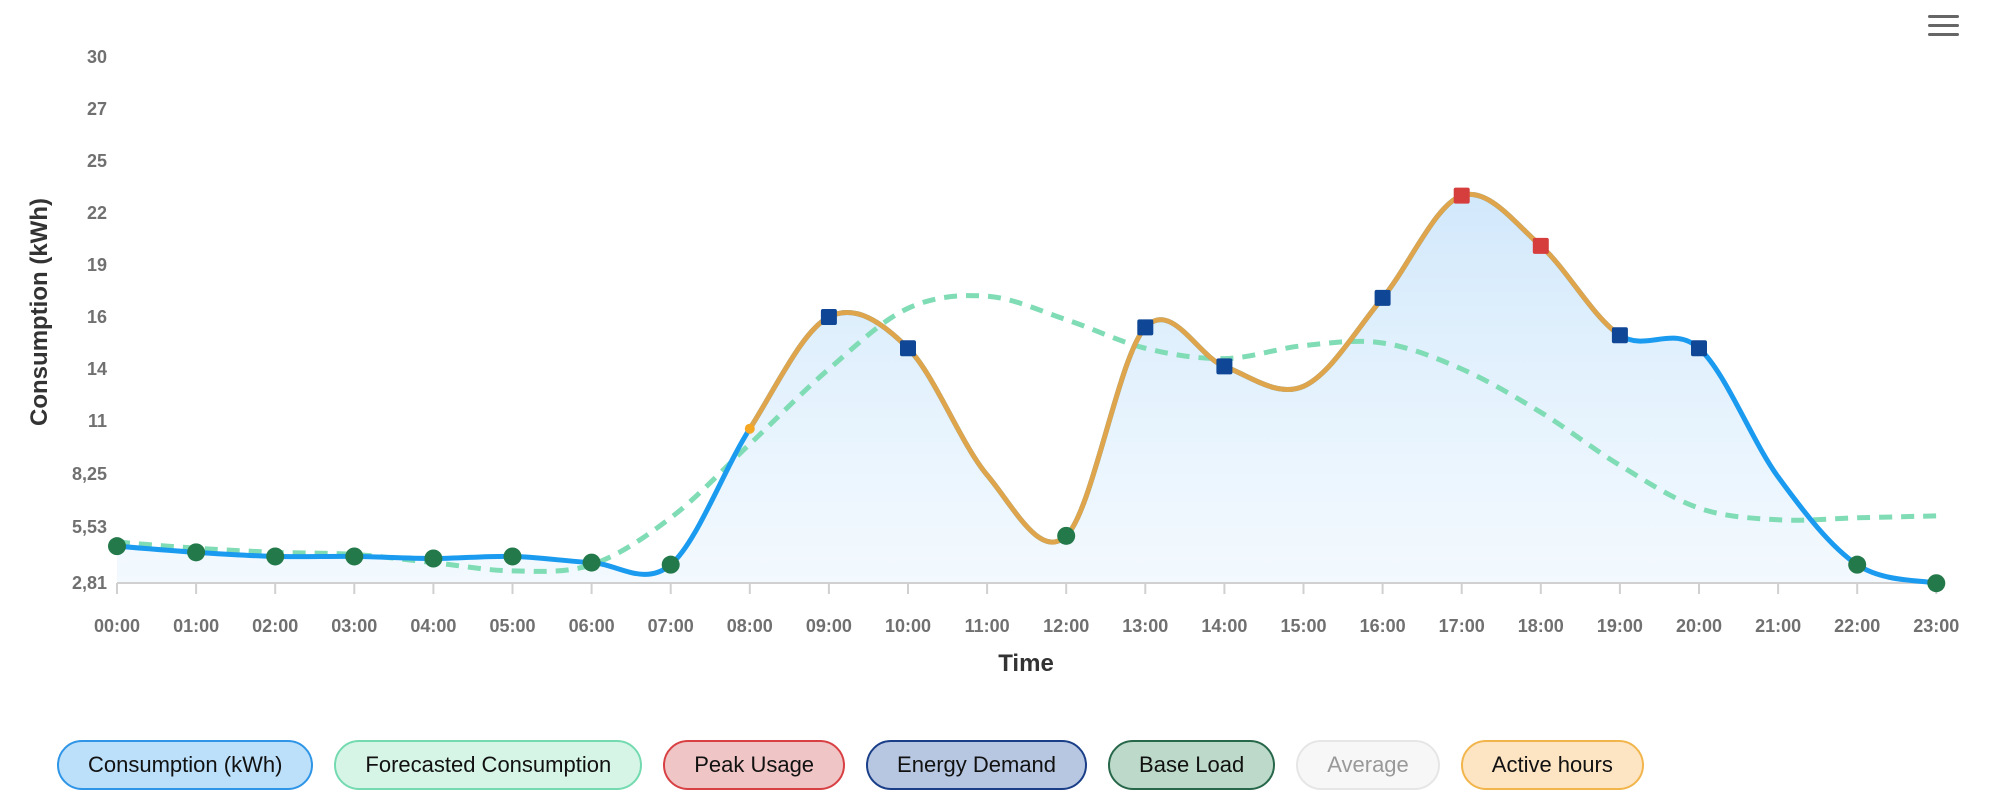 This screenshot has width=1992, height=809. I want to click on legend-label: Consumption (kWh), so click(185, 764).